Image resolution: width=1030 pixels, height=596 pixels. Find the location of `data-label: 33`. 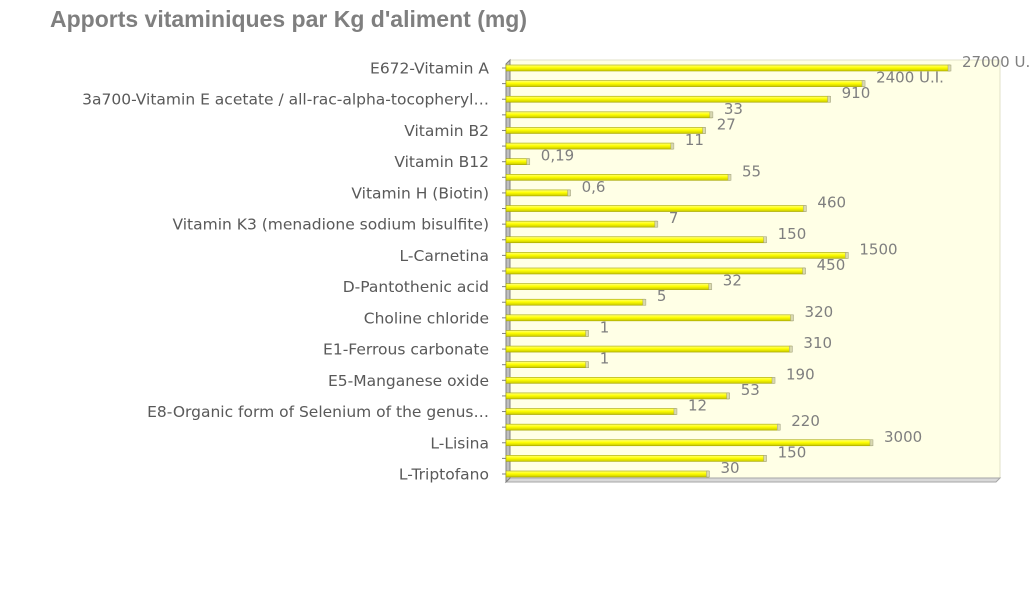

data-label: 33 is located at coordinates (733, 109).